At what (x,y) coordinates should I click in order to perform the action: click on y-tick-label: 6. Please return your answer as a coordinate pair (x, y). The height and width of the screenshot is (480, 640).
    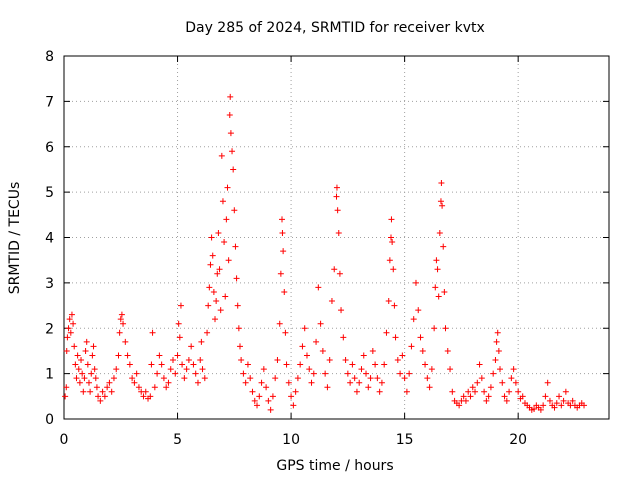
    Looking at the image, I should click on (49, 148).